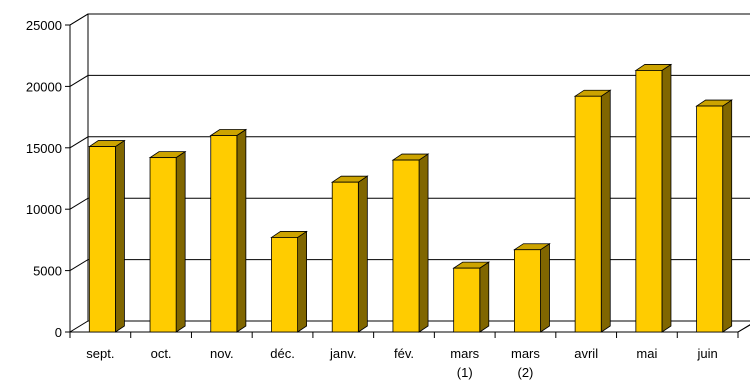 This screenshot has height=387, width=750. I want to click on x-tick-label-line: avril, so click(586, 353).